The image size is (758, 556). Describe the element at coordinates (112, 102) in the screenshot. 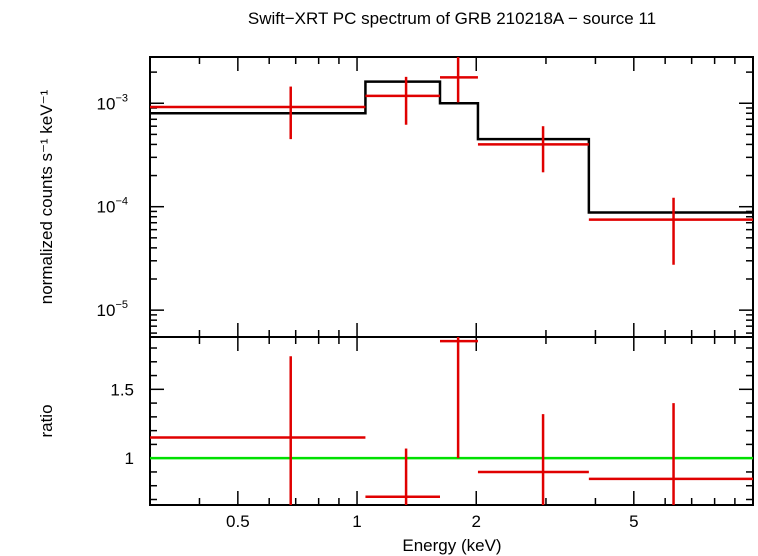

I see `y-tick-label-top: 10⁻³` at that location.